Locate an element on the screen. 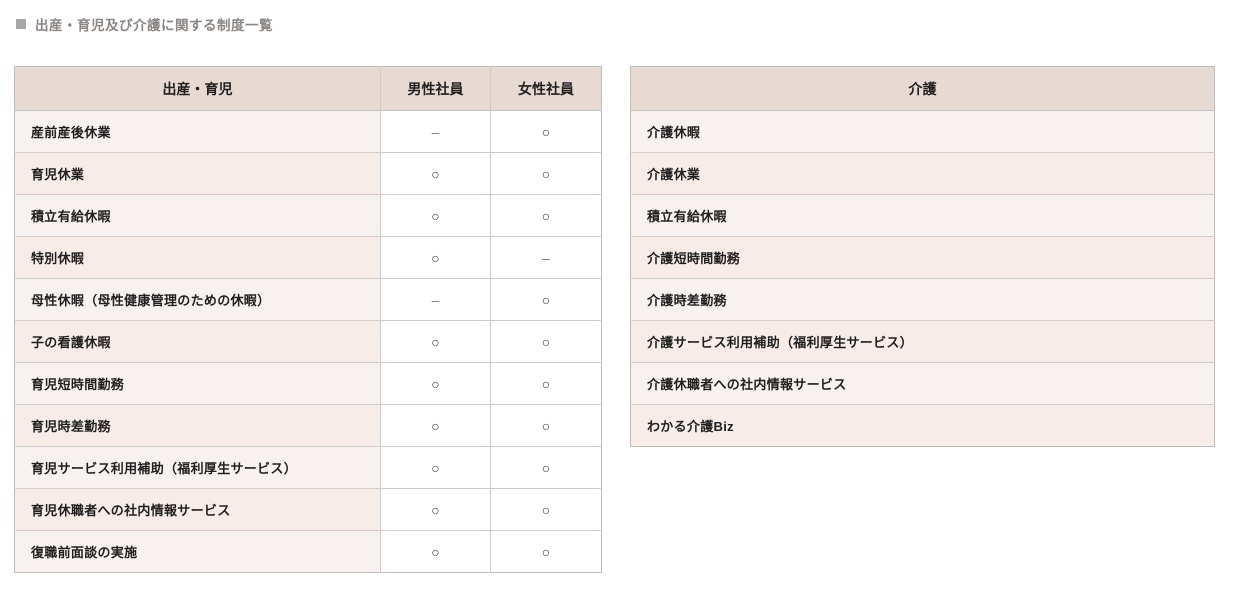 Image resolution: width=1237 pixels, height=602 pixels. table-row: 積立有給休暇 ○ ○ is located at coordinates (308, 215).